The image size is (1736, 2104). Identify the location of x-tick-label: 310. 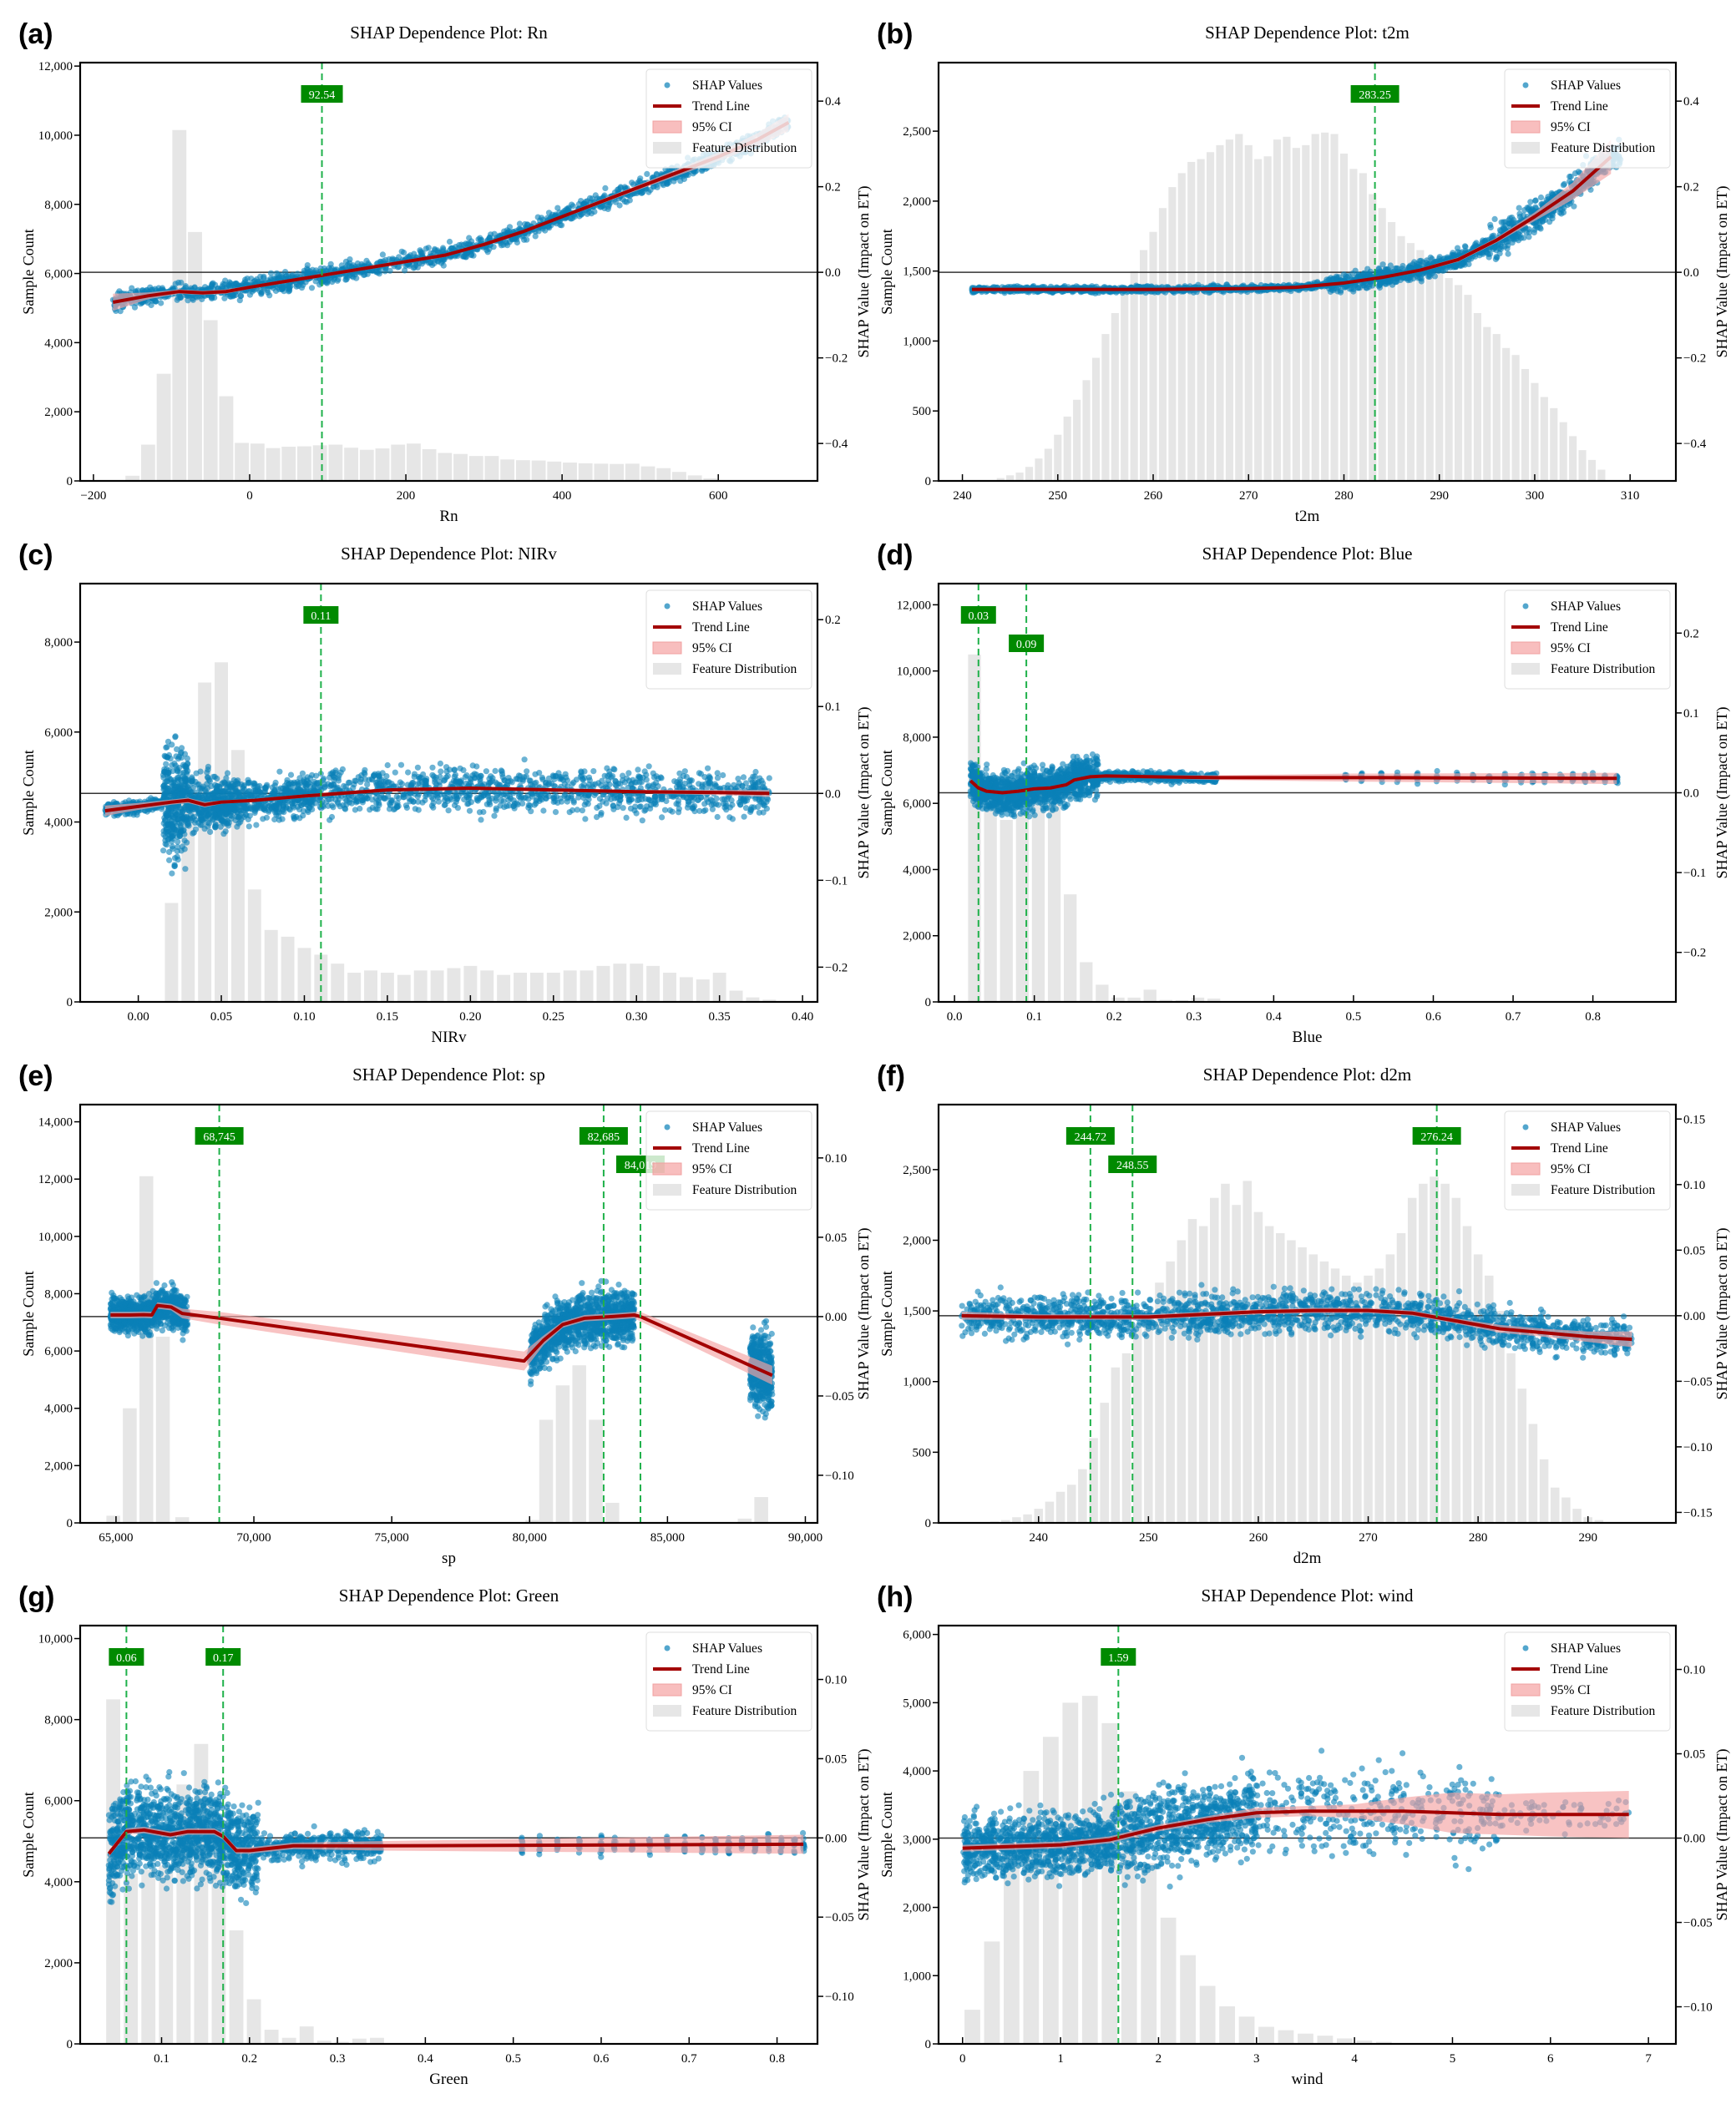
(1630, 496).